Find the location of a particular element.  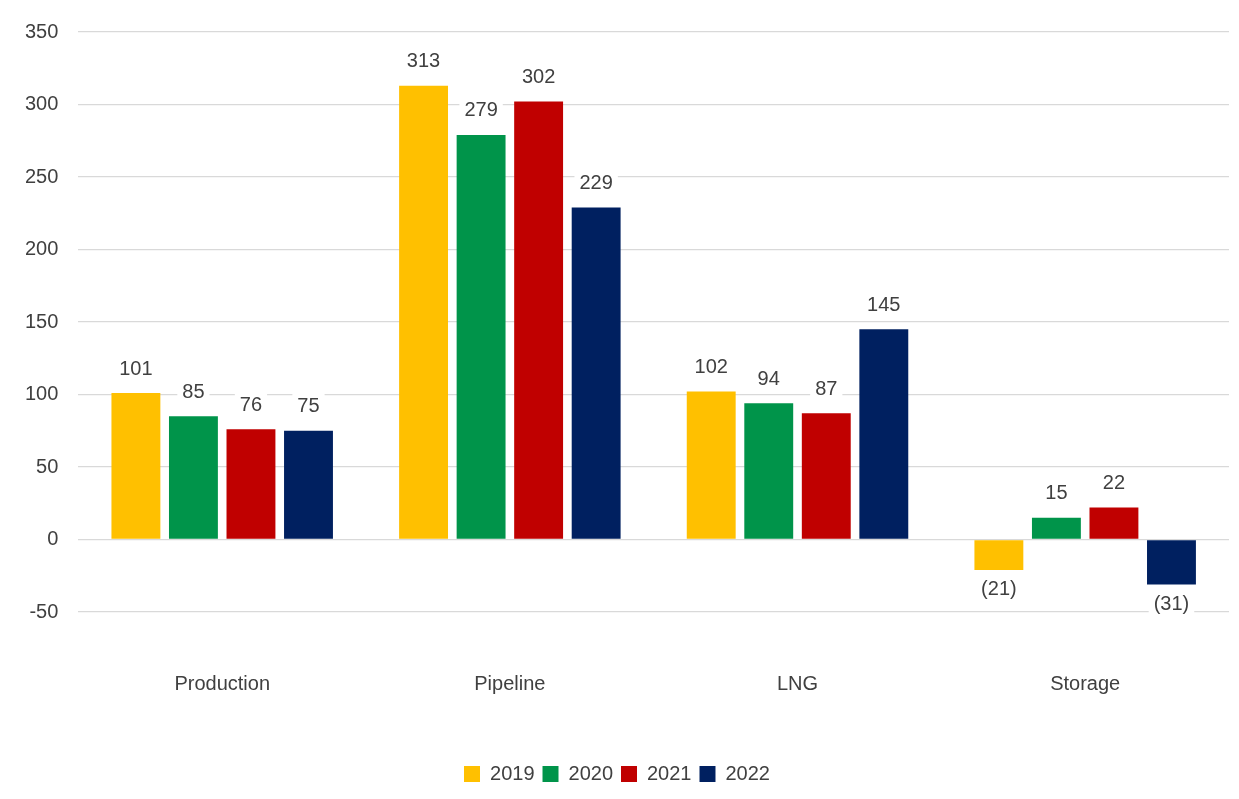

data-label: (21) is located at coordinates (999, 588).